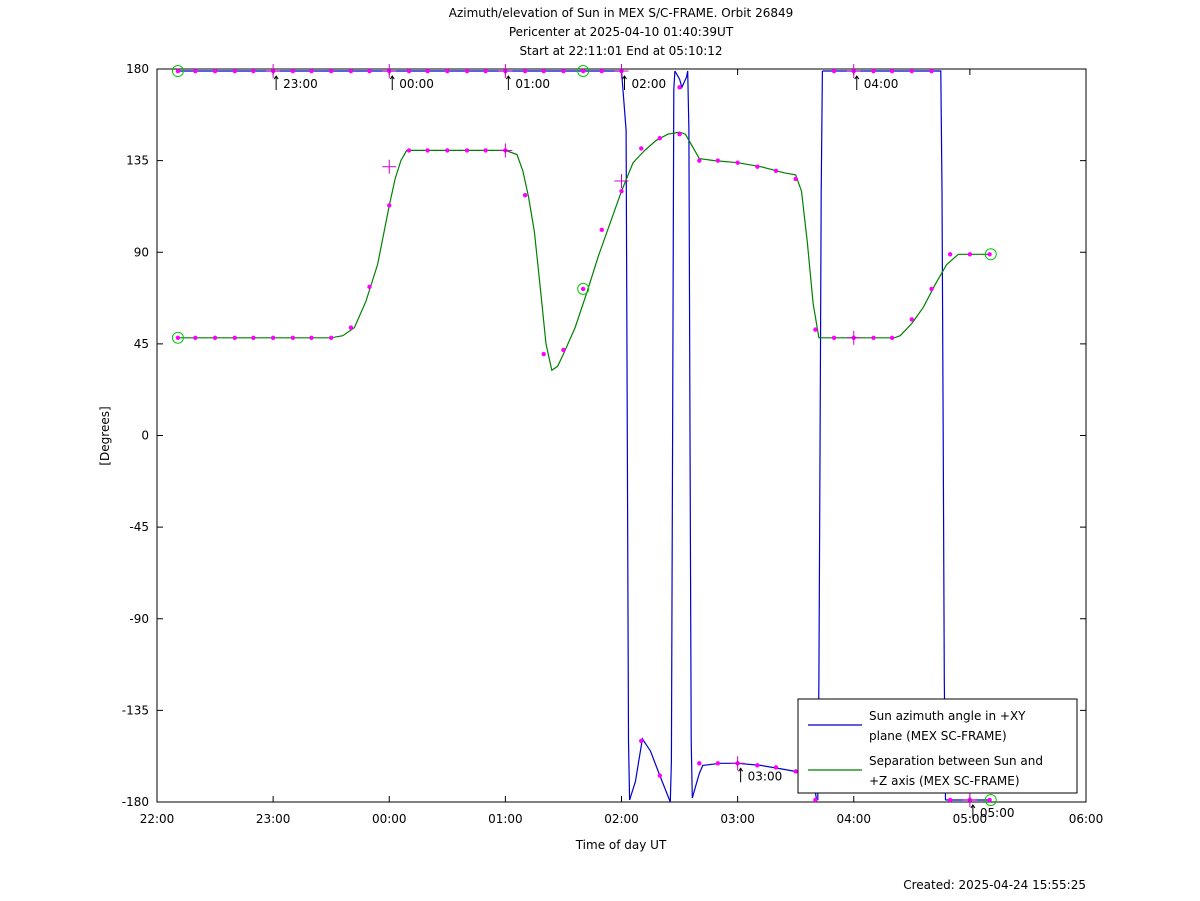 This screenshot has width=1200, height=901. Describe the element at coordinates (737, 819) in the screenshot. I see `x-tick-label: 03:00` at that location.